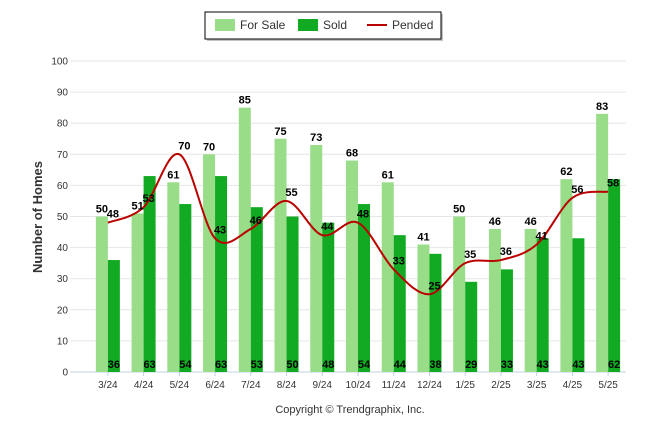 The height and width of the screenshot is (434, 646). Describe the element at coordinates (280, 132) in the screenshot. I see `for-sale-value-label: 75` at that location.